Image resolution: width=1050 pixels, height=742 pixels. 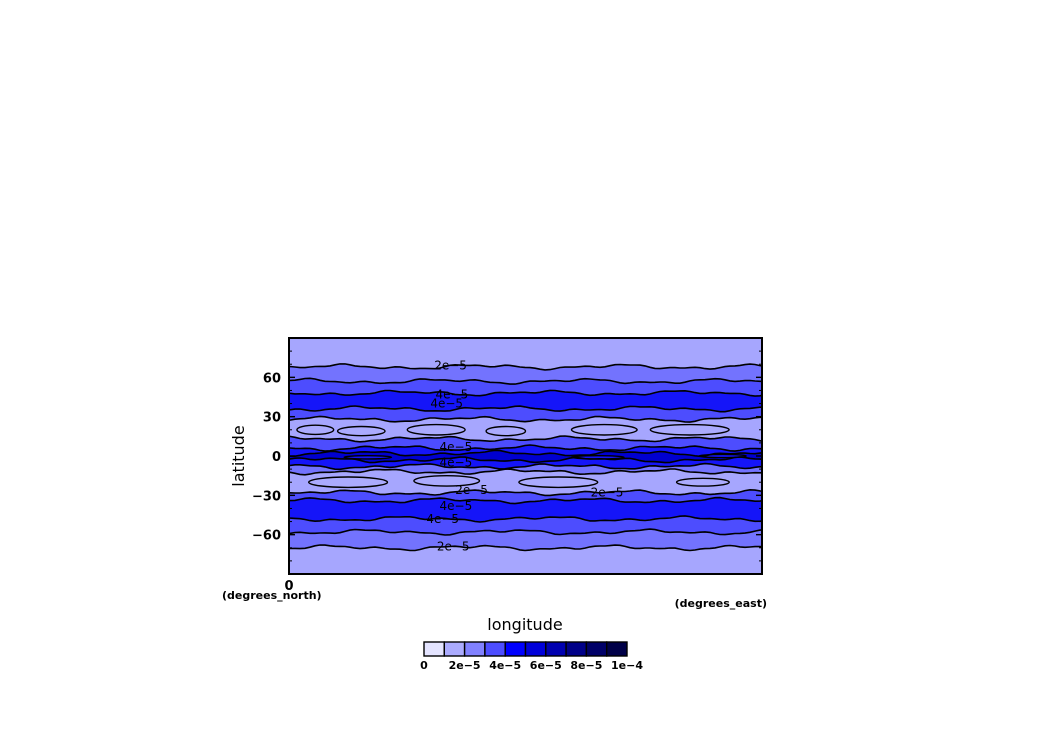 What do you see at coordinates (586, 665) in the screenshot?
I see `colorbar-tick-label: 8e−5` at bounding box center [586, 665].